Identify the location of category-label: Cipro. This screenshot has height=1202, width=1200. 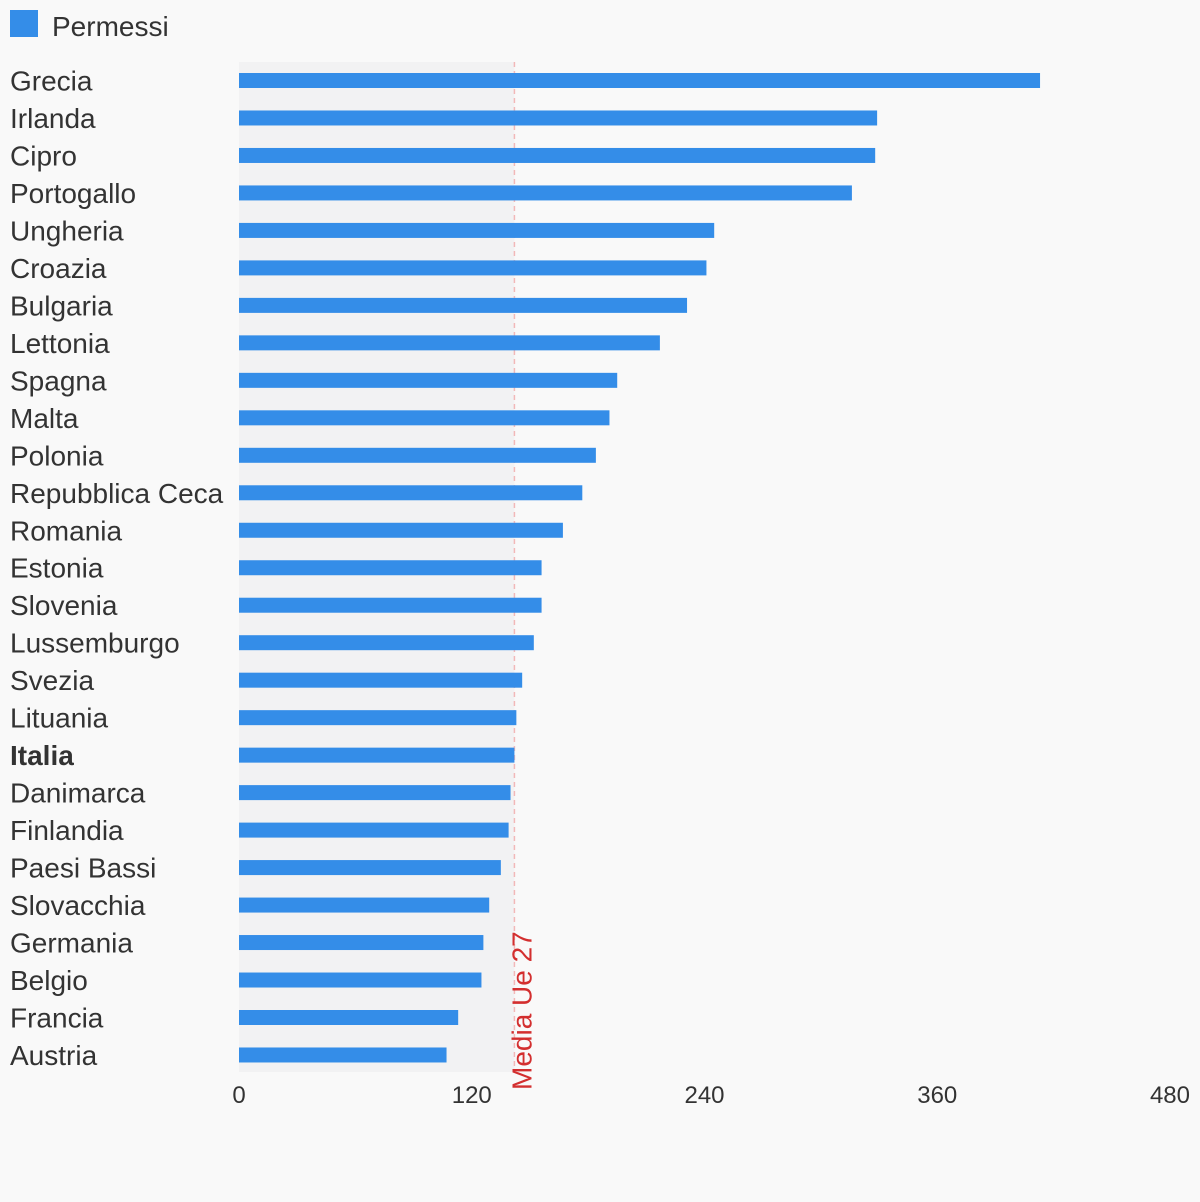
(43, 155).